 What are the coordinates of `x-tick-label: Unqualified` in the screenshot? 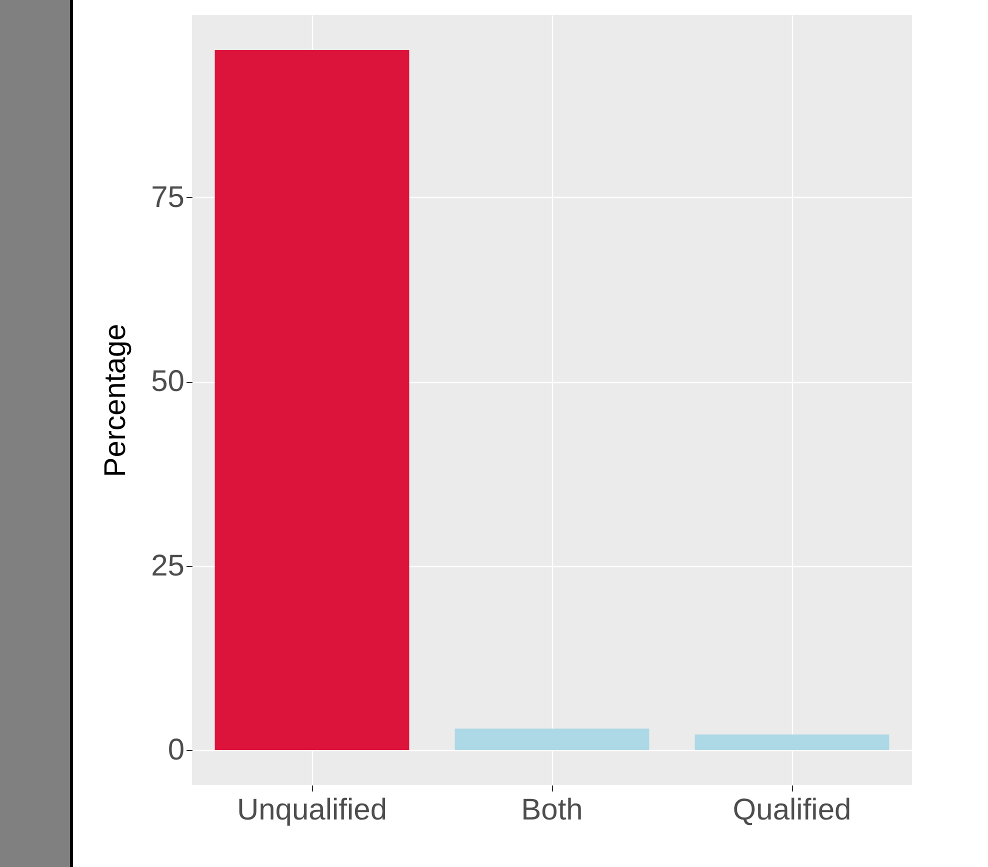 It's located at (312, 810).